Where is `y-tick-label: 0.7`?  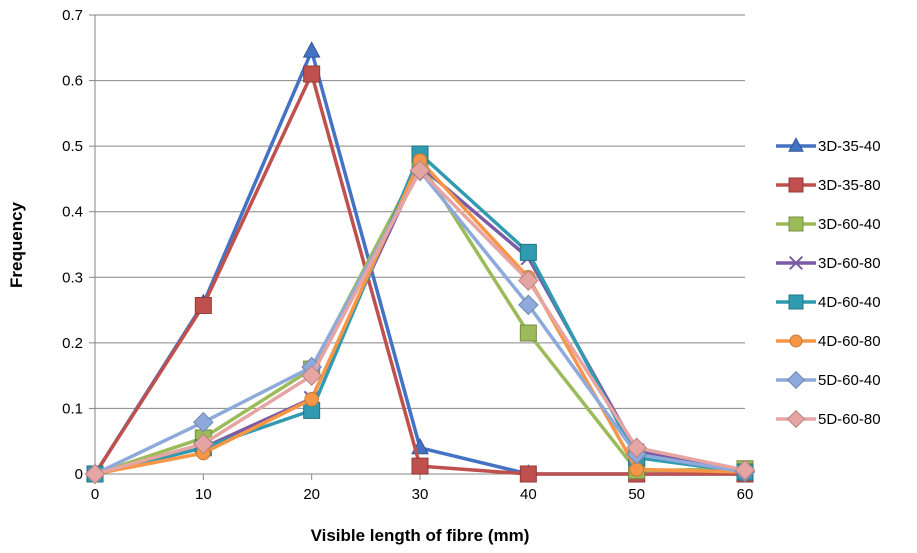
y-tick-label: 0.7 is located at coordinates (72, 15).